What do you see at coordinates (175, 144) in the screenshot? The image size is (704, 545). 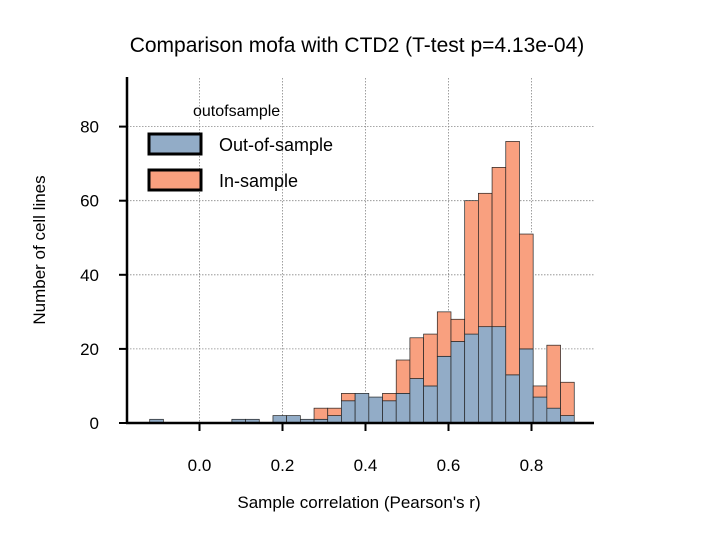 I see `legend-swatch-out-of-sample` at bounding box center [175, 144].